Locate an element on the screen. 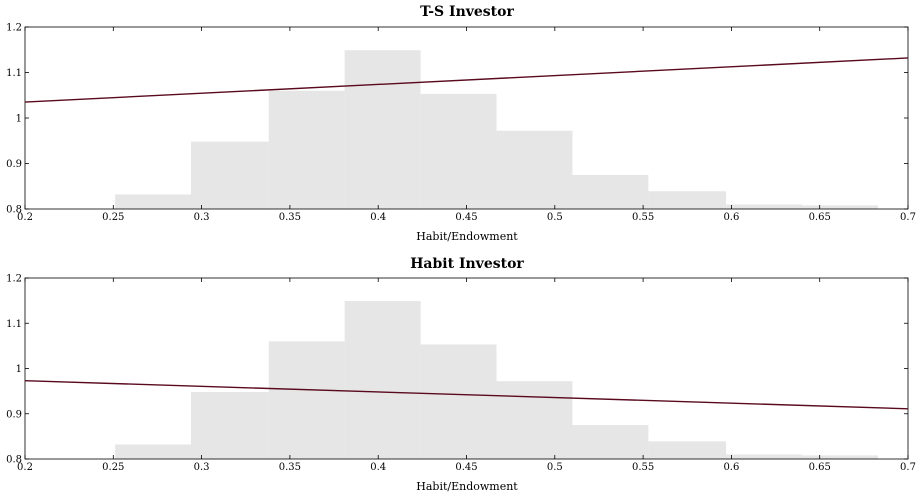 The image size is (918, 502). chart-title: T-S Investor is located at coordinates (467, 12).